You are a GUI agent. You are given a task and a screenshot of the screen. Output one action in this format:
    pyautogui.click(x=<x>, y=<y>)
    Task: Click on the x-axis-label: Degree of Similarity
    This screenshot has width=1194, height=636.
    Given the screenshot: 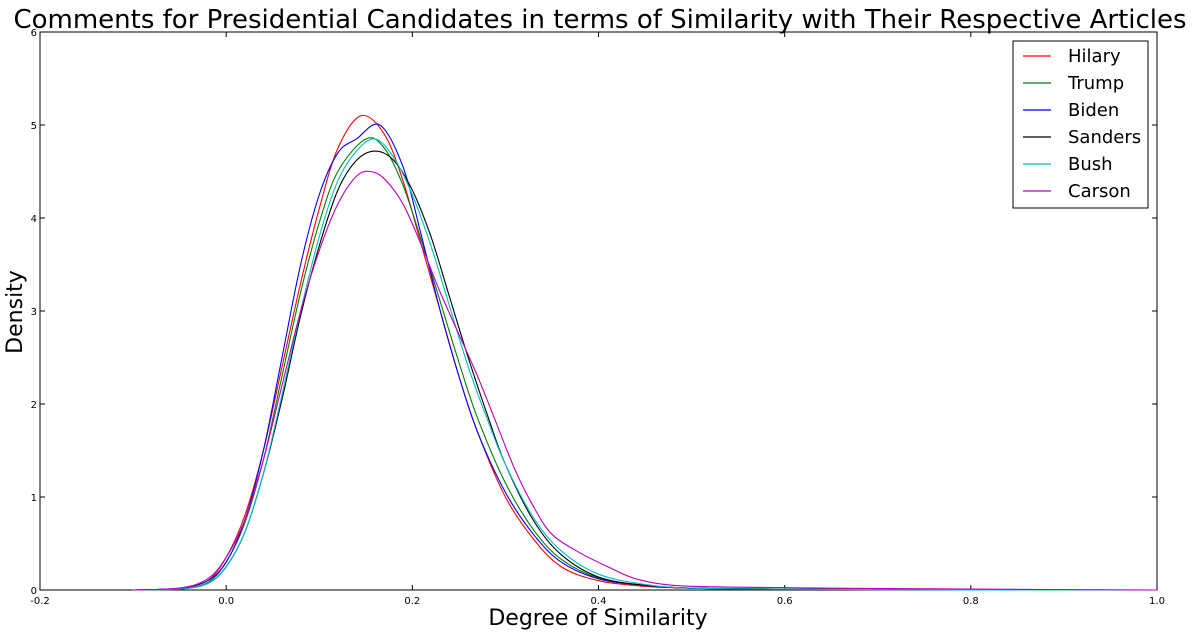 What is the action you would take?
    pyautogui.click(x=597, y=618)
    